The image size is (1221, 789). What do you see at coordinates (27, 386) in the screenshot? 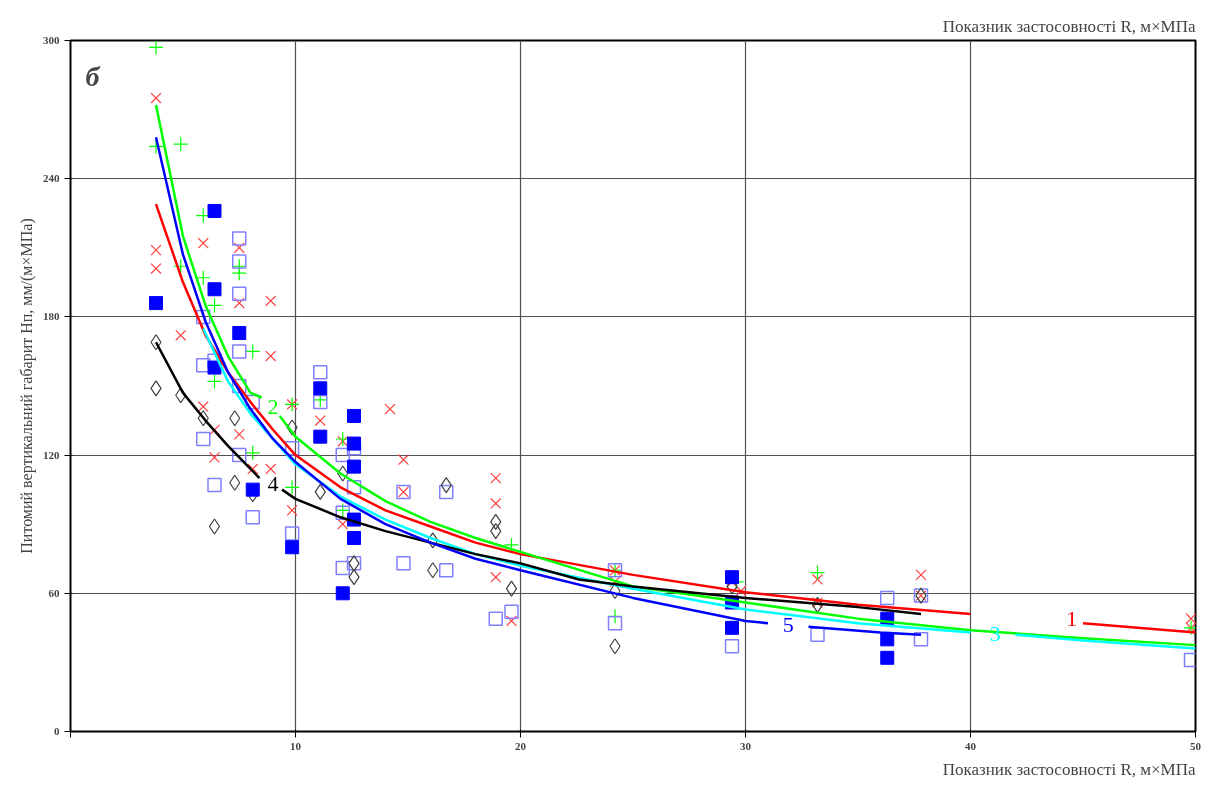
I see `y-axis-title: Питомий вертикальний габарит Hп, мм/(м×МПа)` at bounding box center [27, 386].